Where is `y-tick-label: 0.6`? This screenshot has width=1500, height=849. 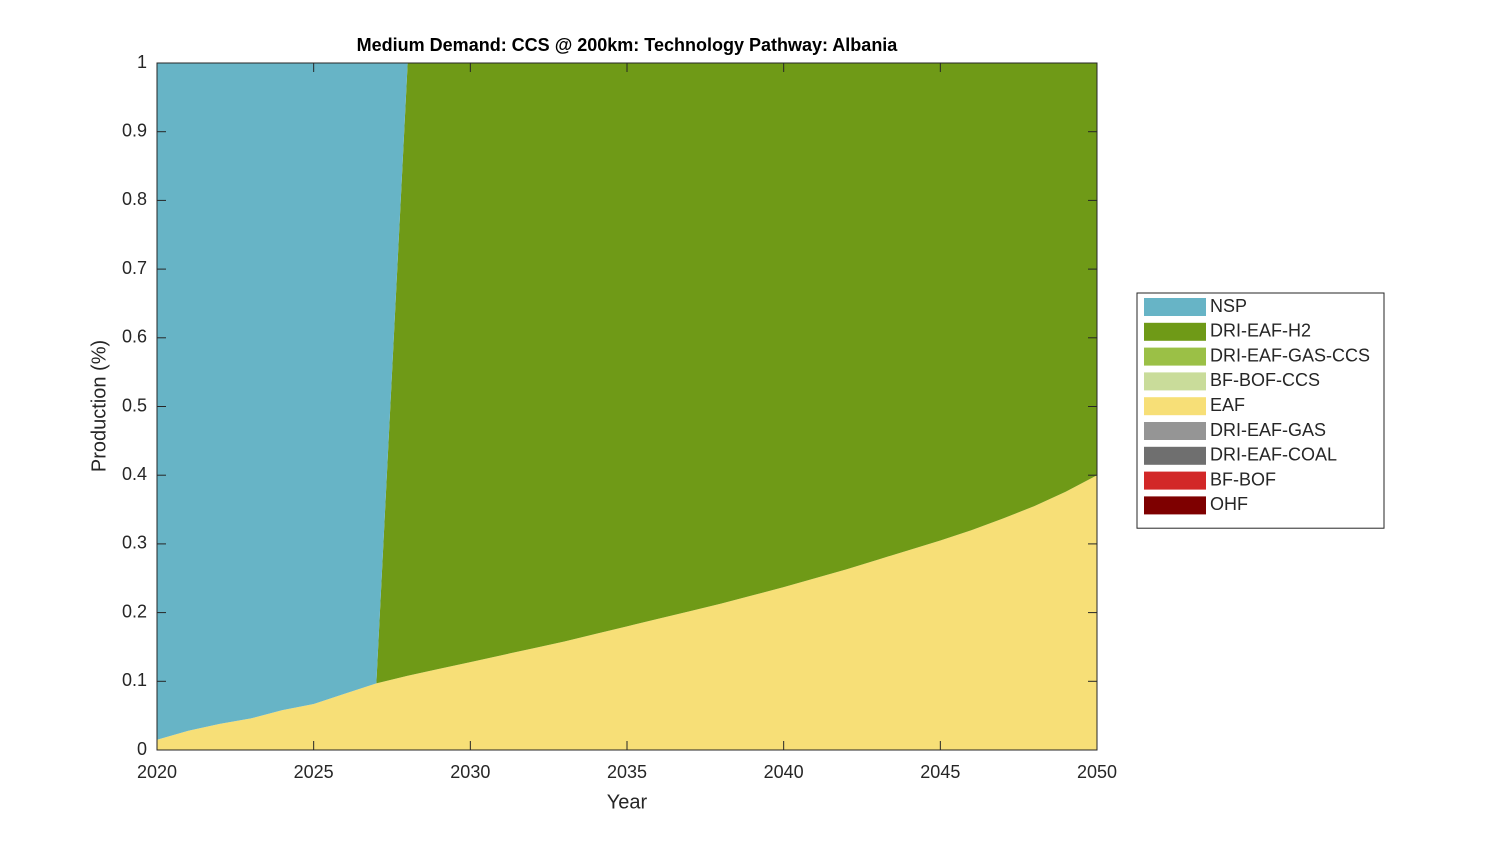 y-tick-label: 0.6 is located at coordinates (134, 337).